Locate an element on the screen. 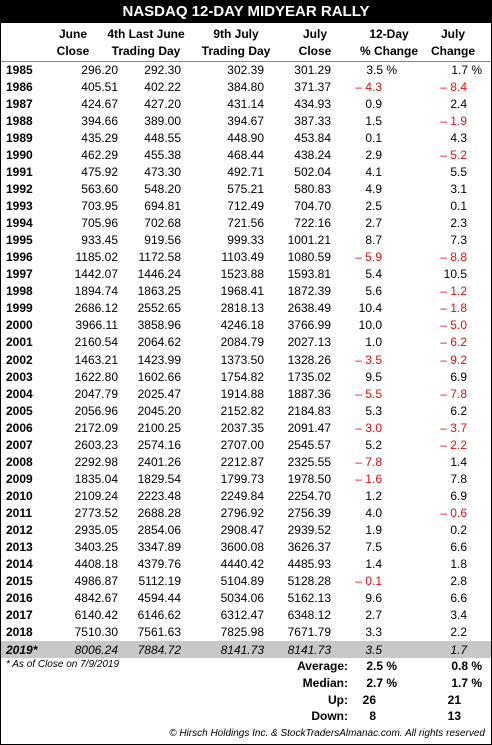 Image resolution: width=492 pixels, height=745 pixels. year: 1985 is located at coordinates (19, 69).